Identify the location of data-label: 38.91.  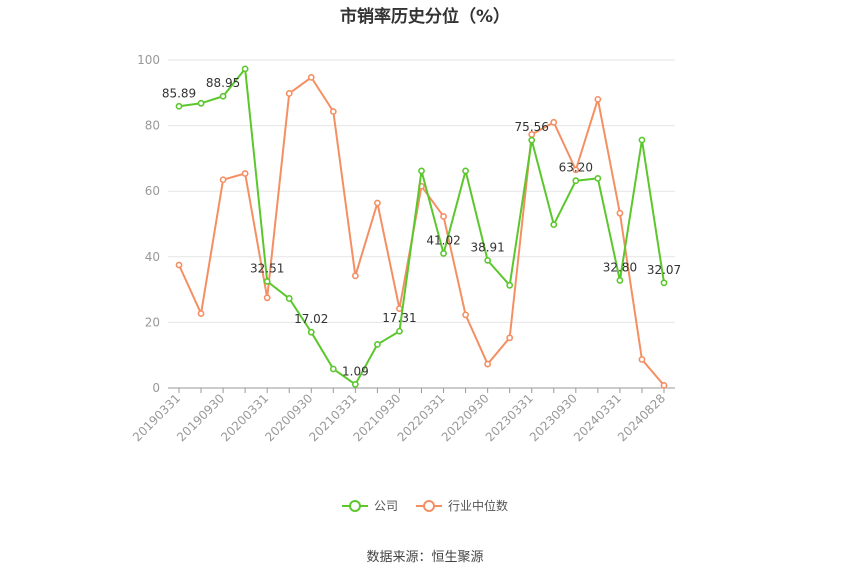
(487, 247).